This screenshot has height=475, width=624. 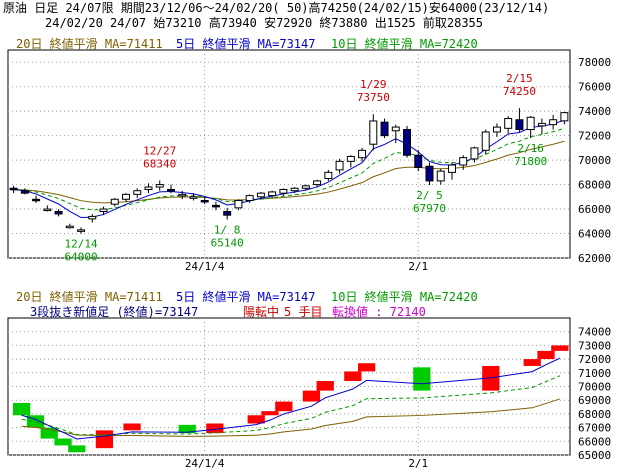 What do you see at coordinates (594, 400) in the screenshot?
I see `lower-y-tick: 69000` at bounding box center [594, 400].